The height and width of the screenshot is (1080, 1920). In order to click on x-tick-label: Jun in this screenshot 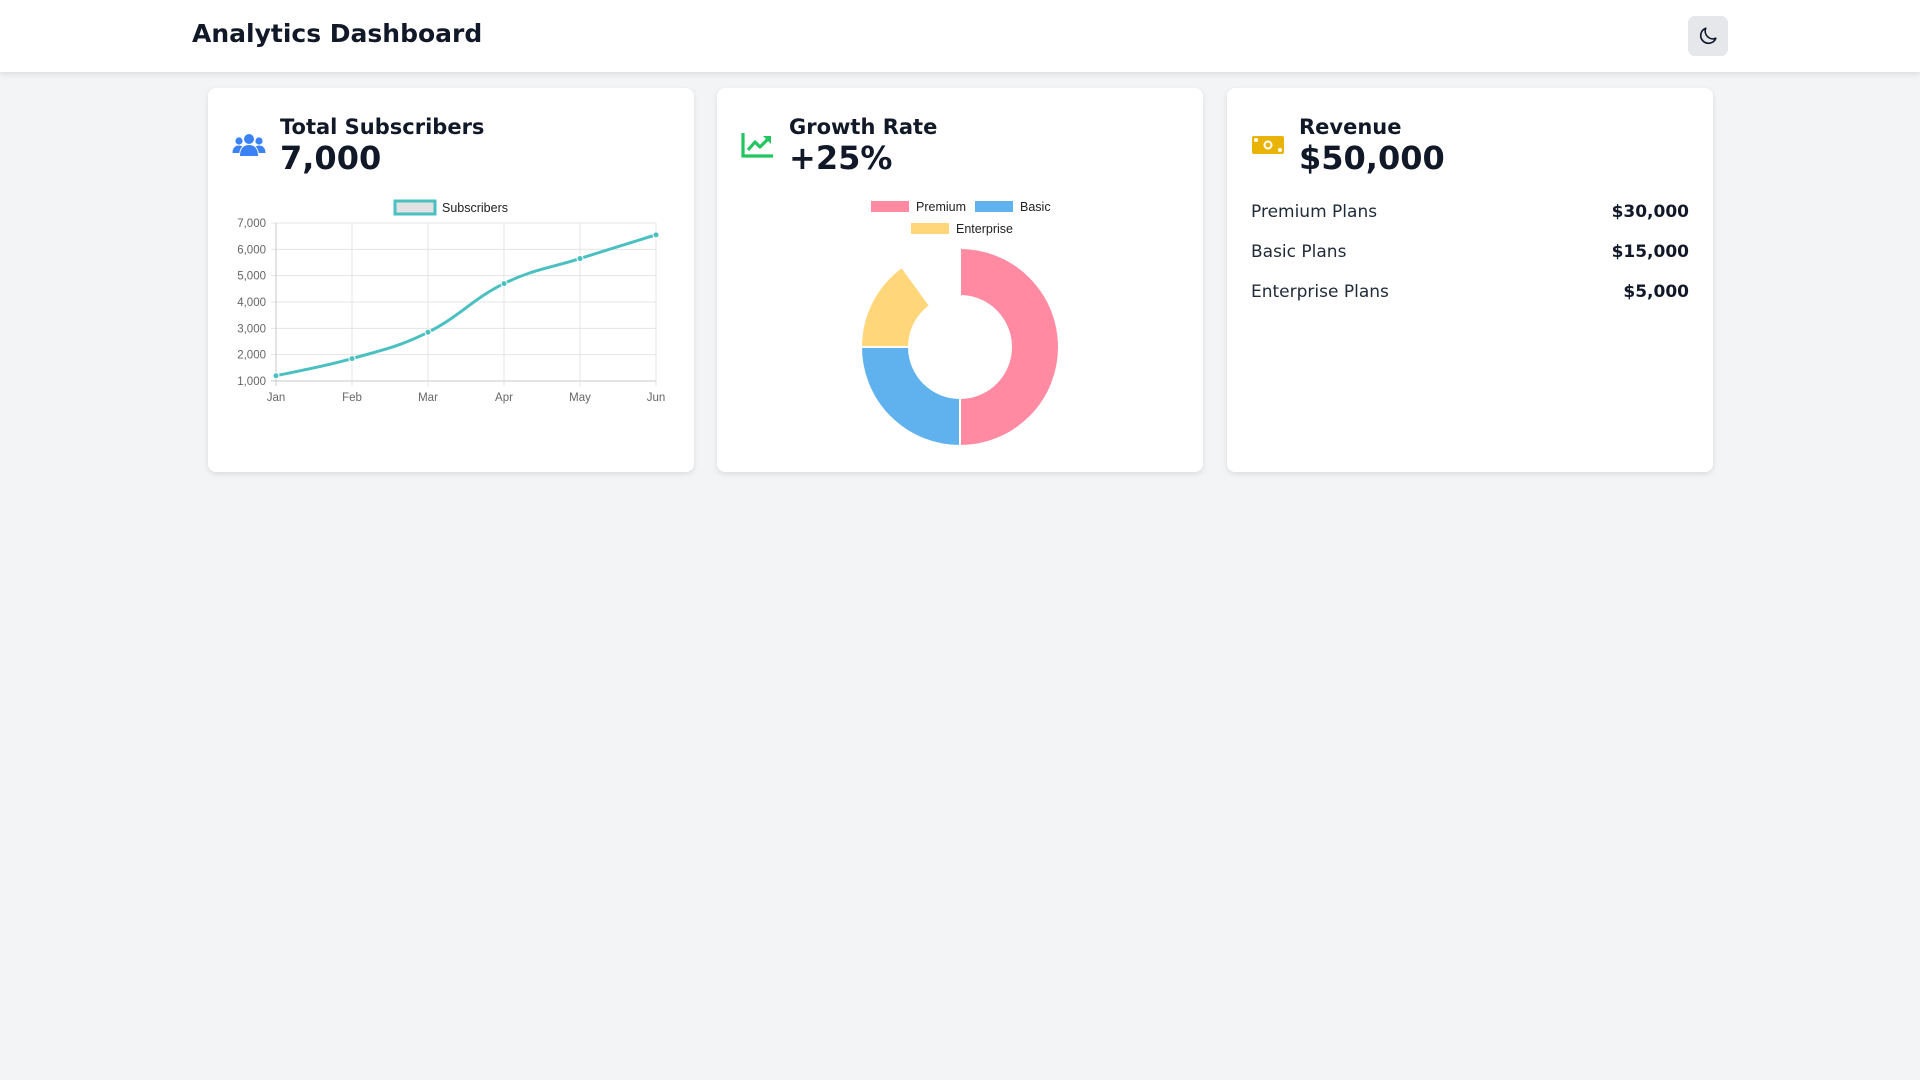, I will do `click(656, 398)`.